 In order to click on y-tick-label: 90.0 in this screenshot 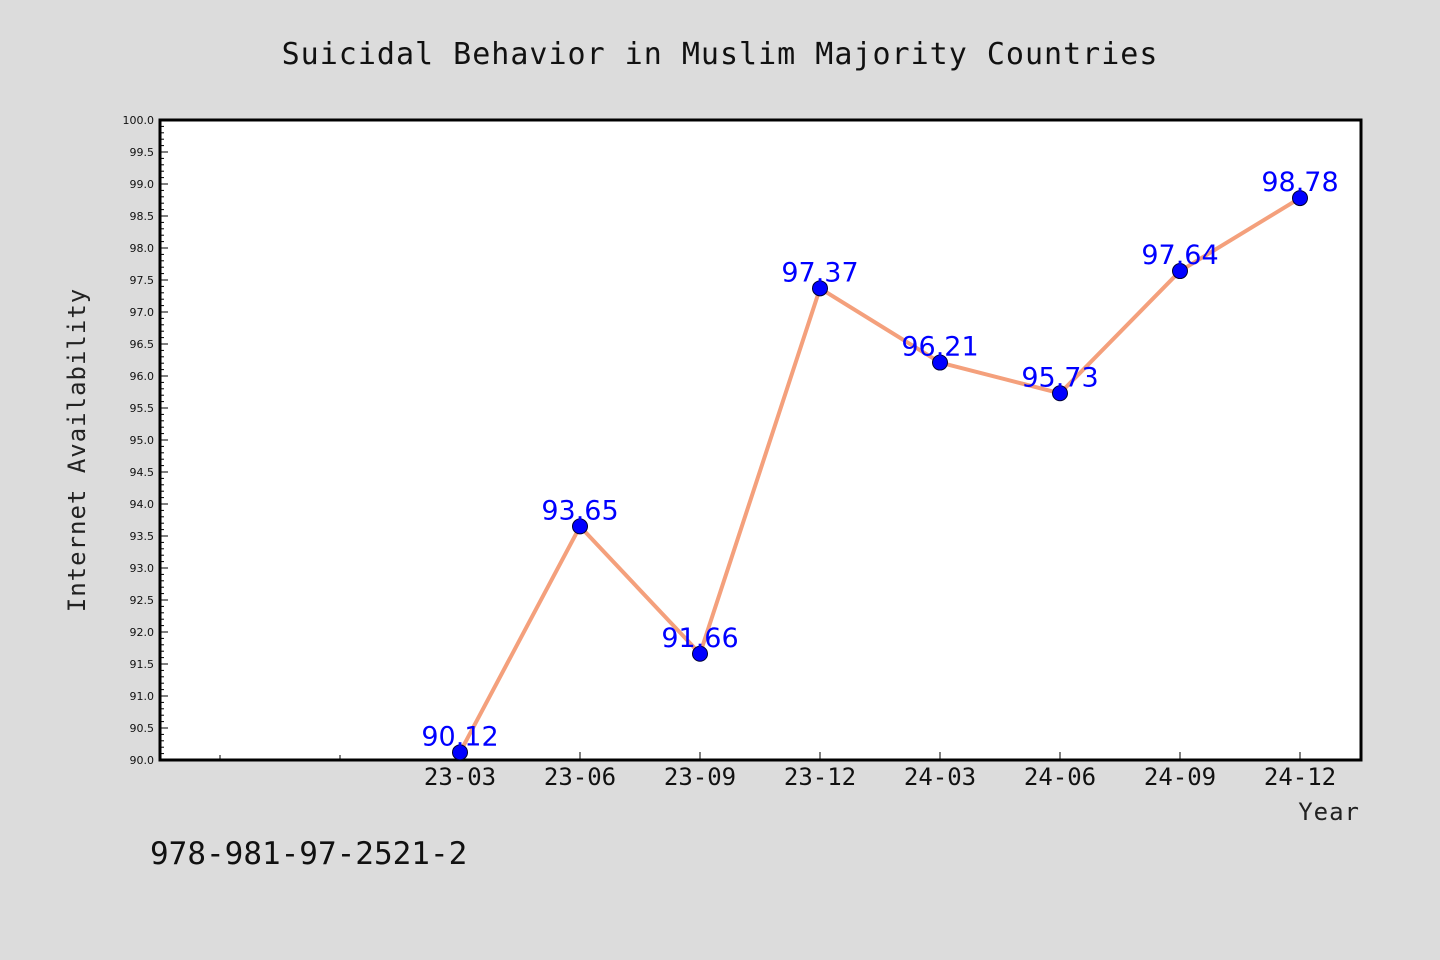, I will do `click(142, 760)`.